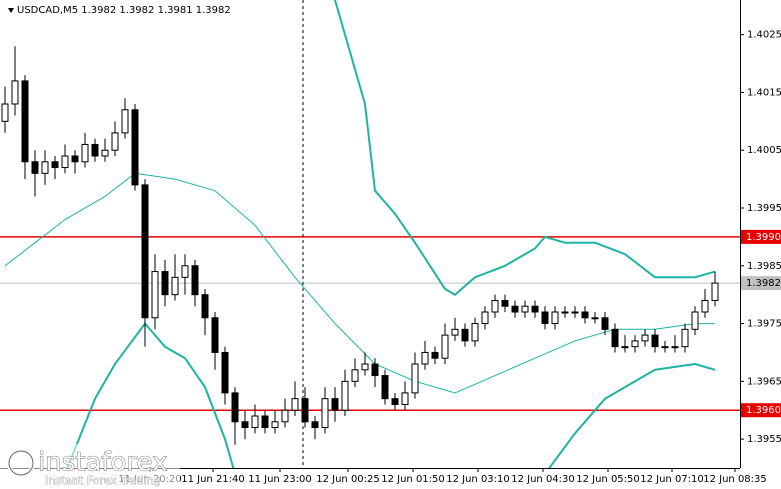 This screenshot has height=489, width=781. I want to click on y-tick-label: 1.3955, so click(764, 439).